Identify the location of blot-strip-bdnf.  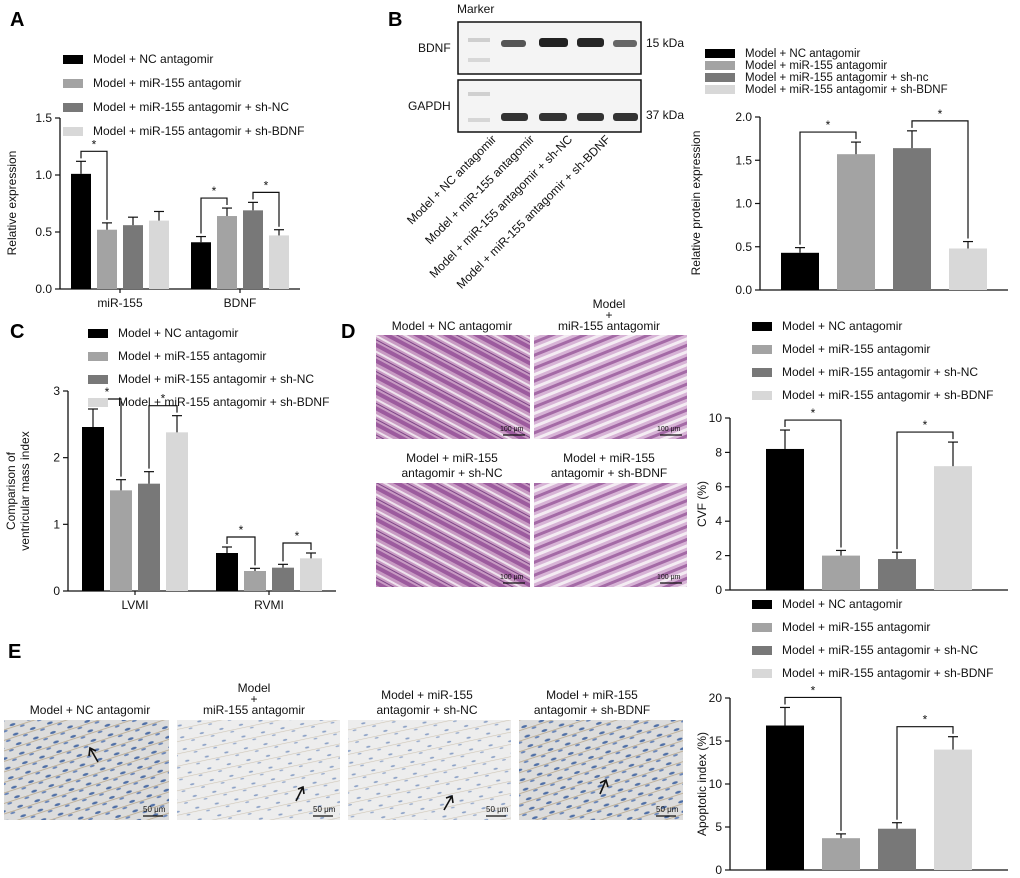
(549, 48).